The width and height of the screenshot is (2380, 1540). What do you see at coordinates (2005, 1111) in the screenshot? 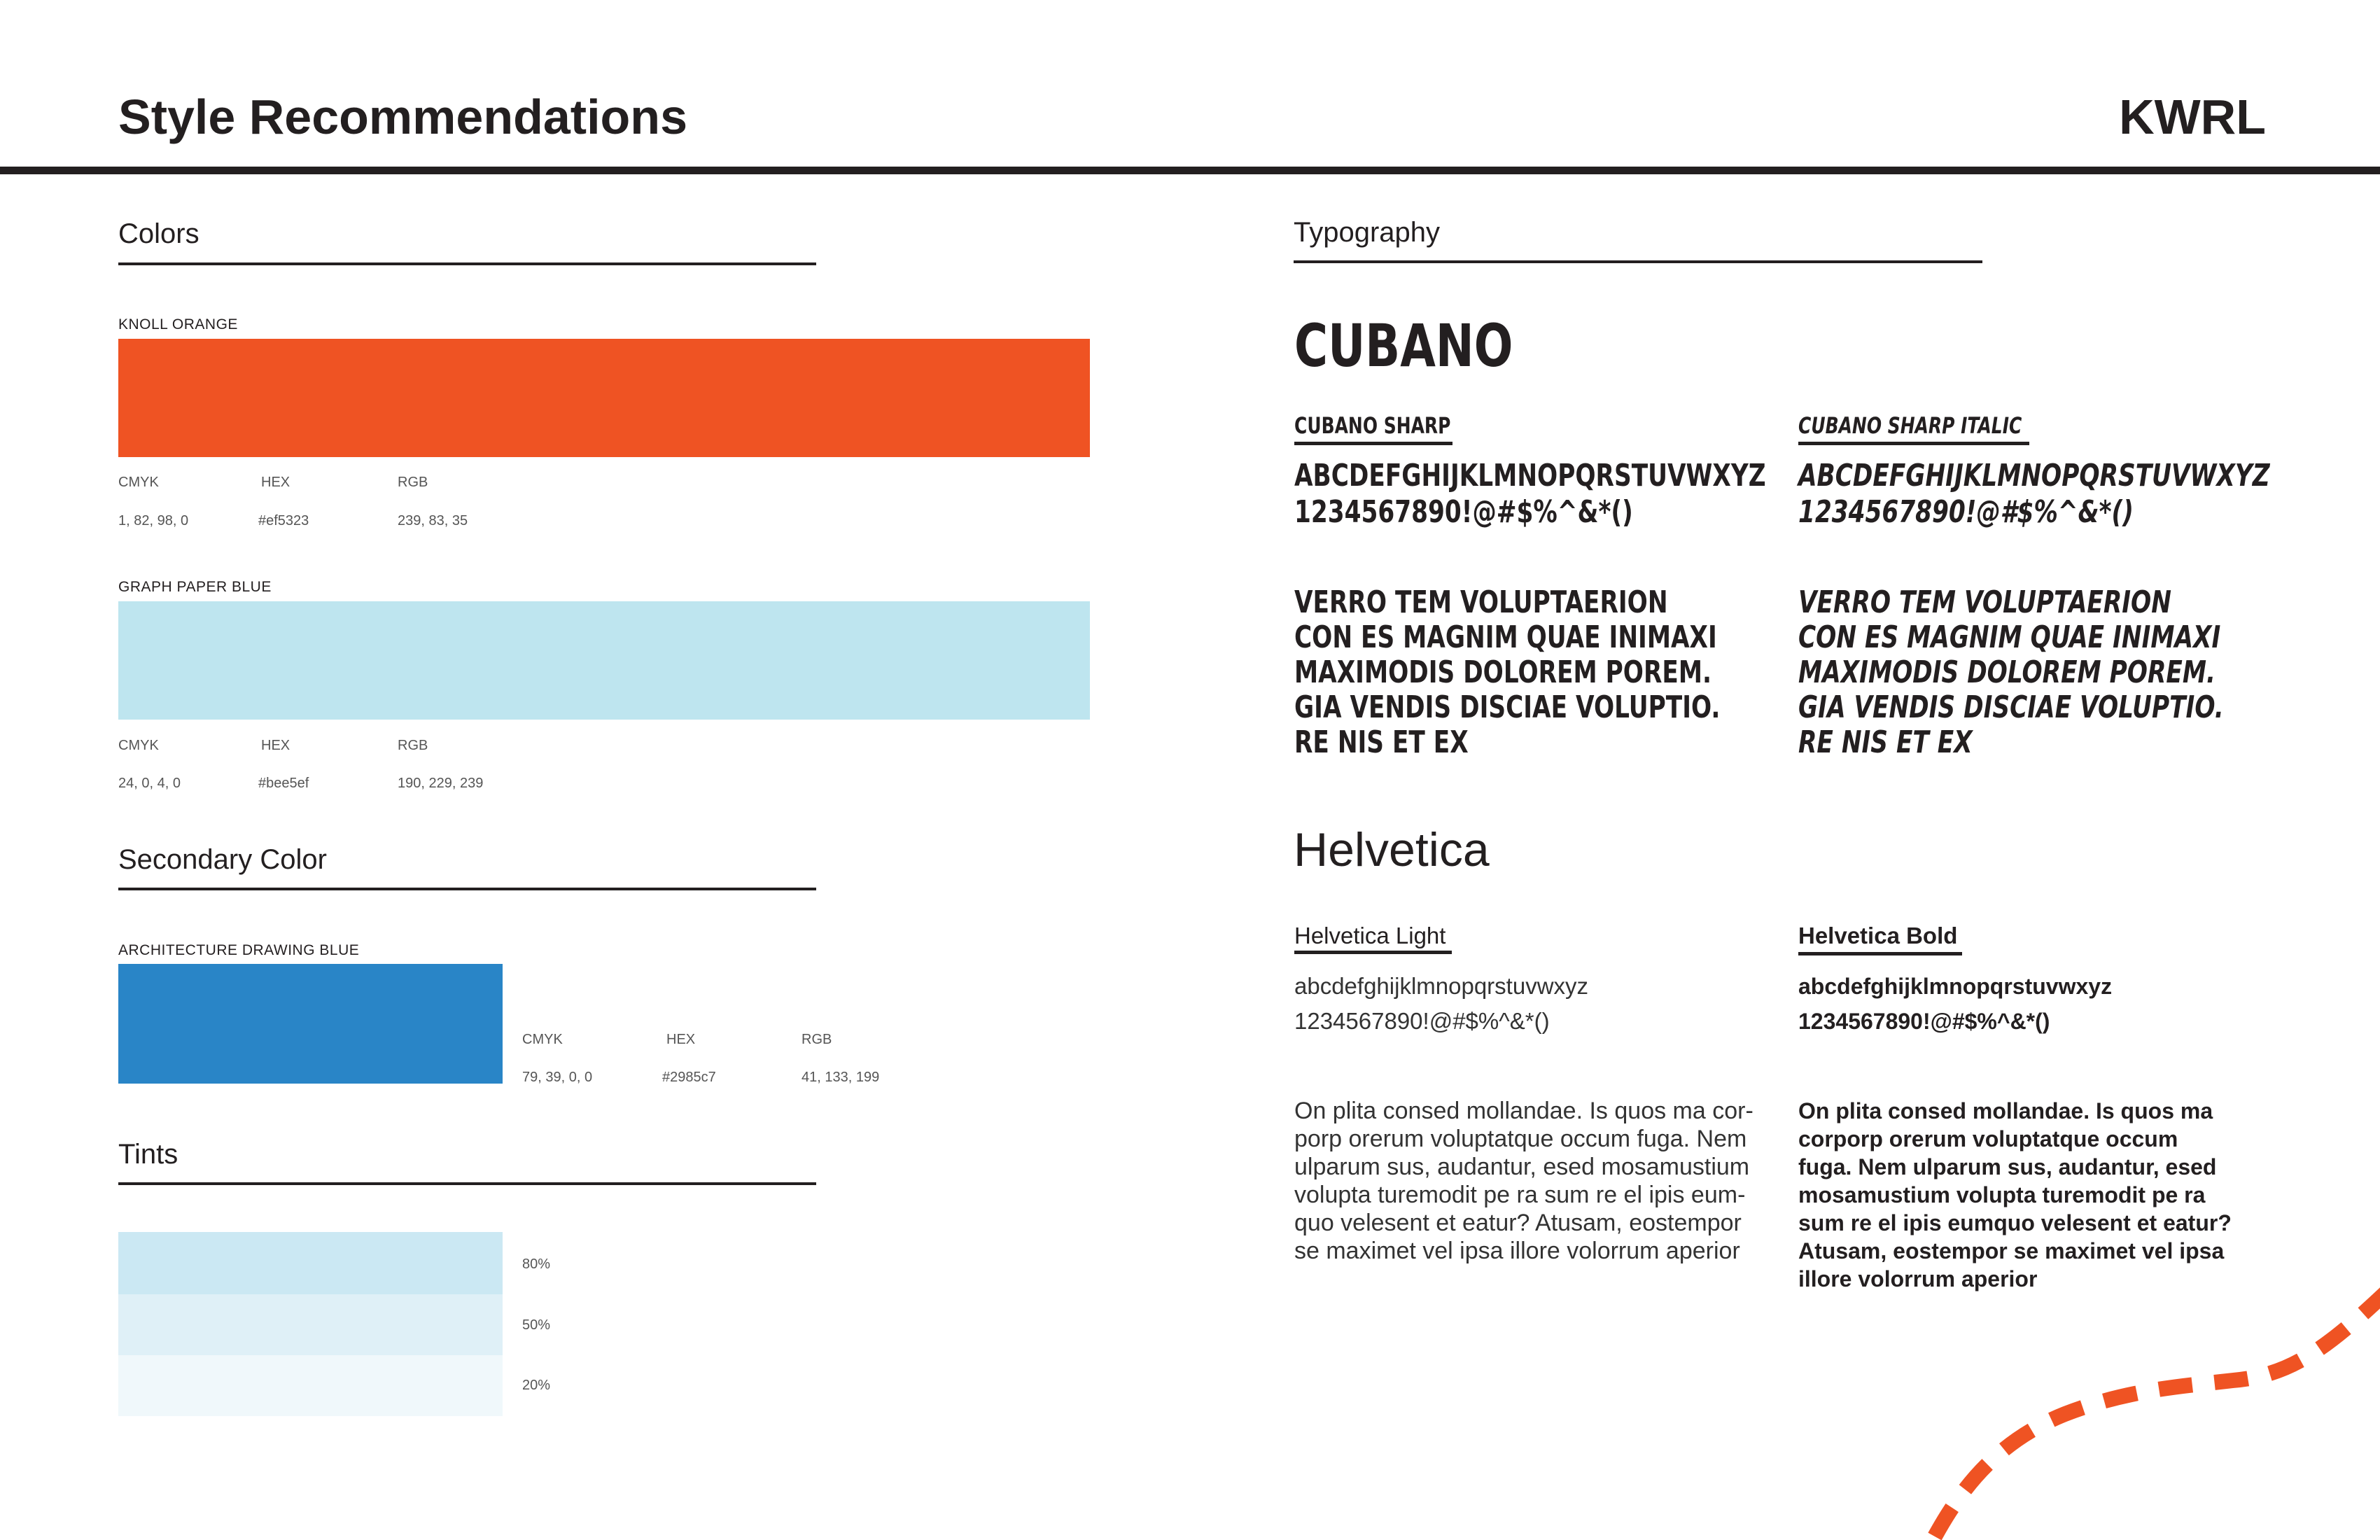
I see `sample-line: On plita consed mollandae. Is quos ma` at bounding box center [2005, 1111].